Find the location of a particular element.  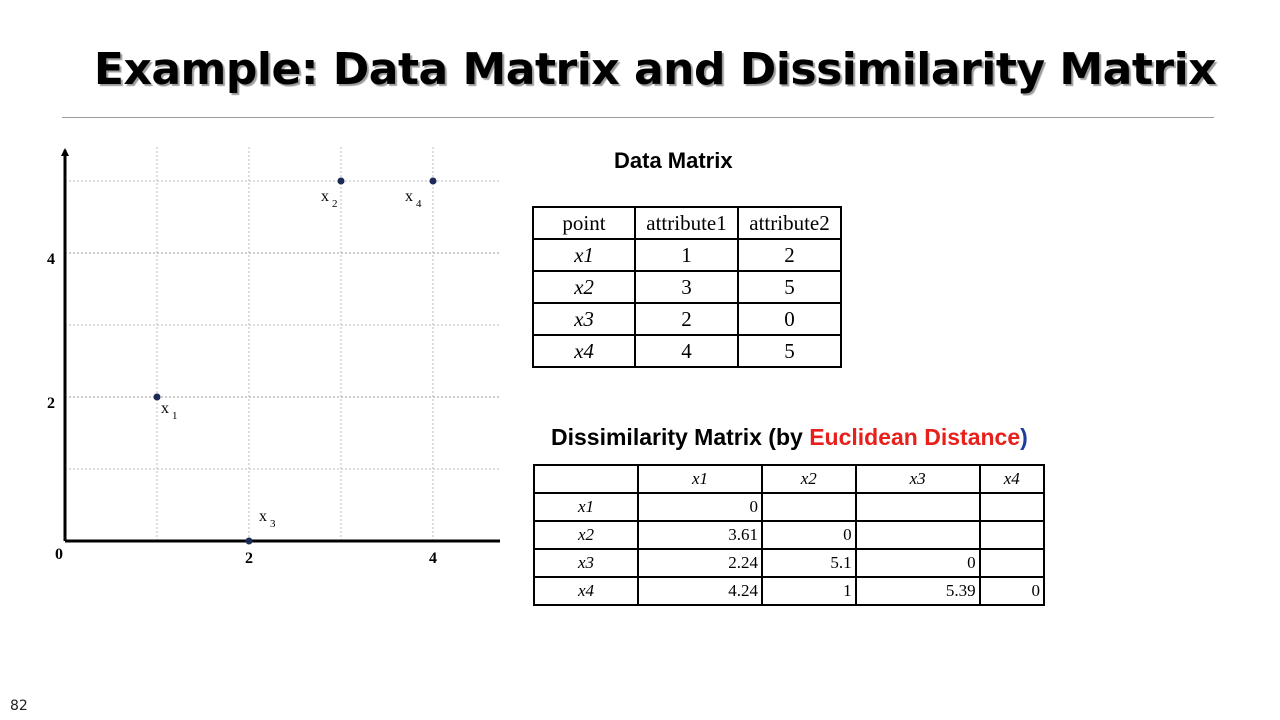

attribute2-cell: 0 is located at coordinates (789, 319).